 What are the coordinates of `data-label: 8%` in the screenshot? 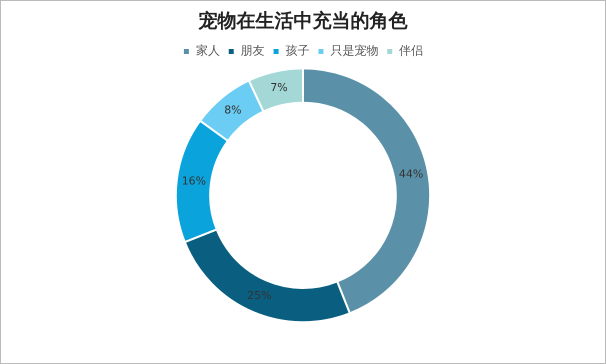 It's located at (233, 110).